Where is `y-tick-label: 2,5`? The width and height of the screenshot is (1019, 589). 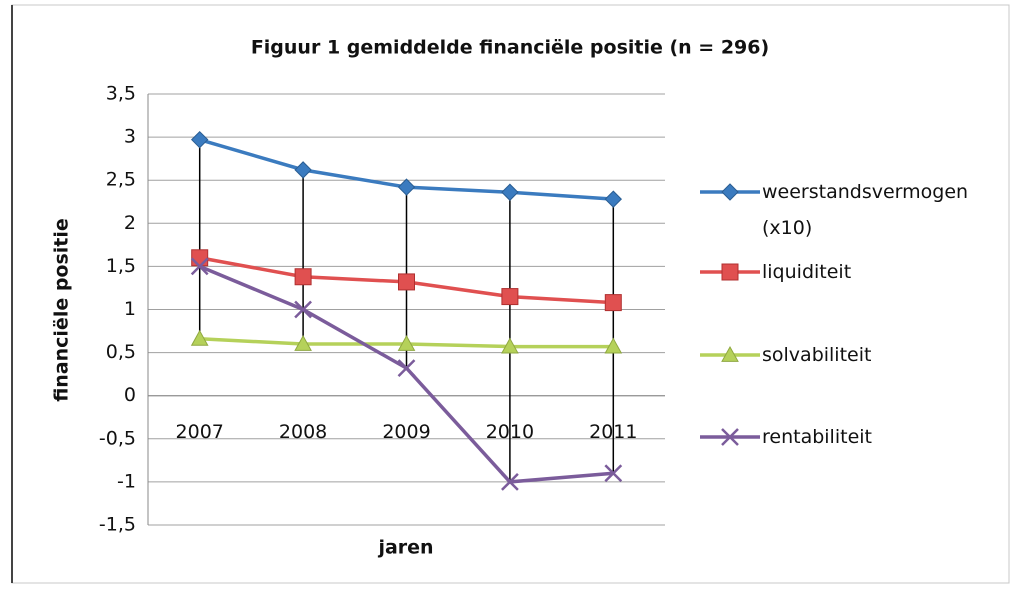
y-tick-label: 2,5 is located at coordinates (121, 180).